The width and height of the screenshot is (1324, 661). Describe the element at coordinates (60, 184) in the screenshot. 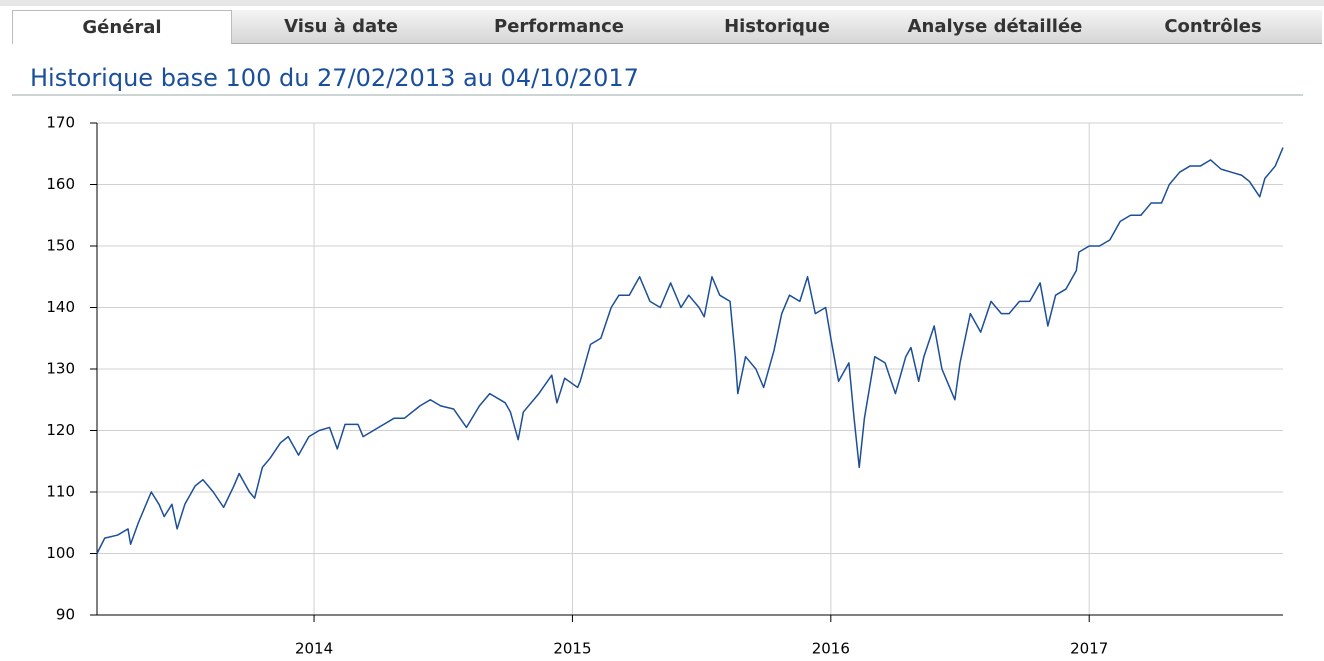

I see `y-tick-label: 160` at that location.